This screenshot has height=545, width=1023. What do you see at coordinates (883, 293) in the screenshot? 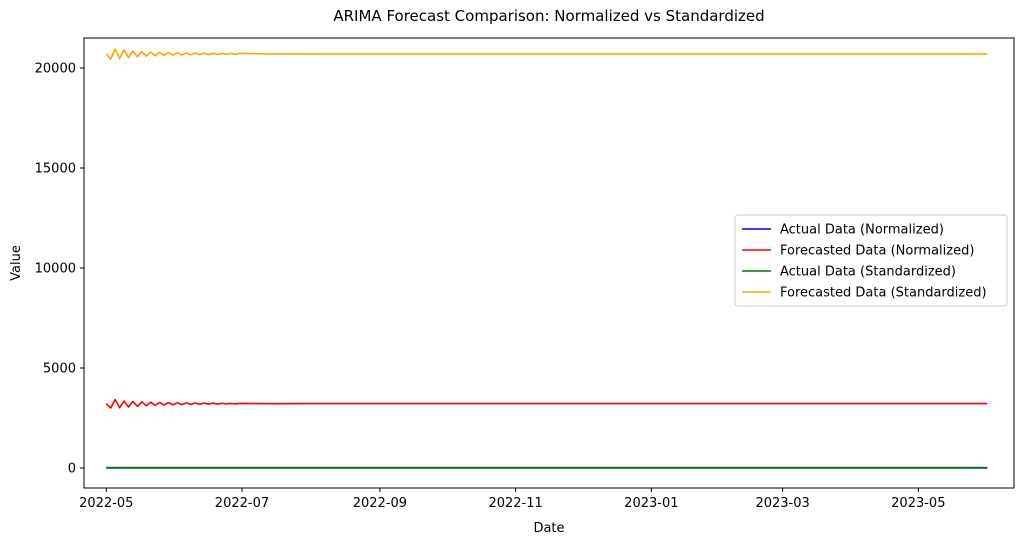
I see `legend-label: Forecasted Data (Standardized)` at bounding box center [883, 293].